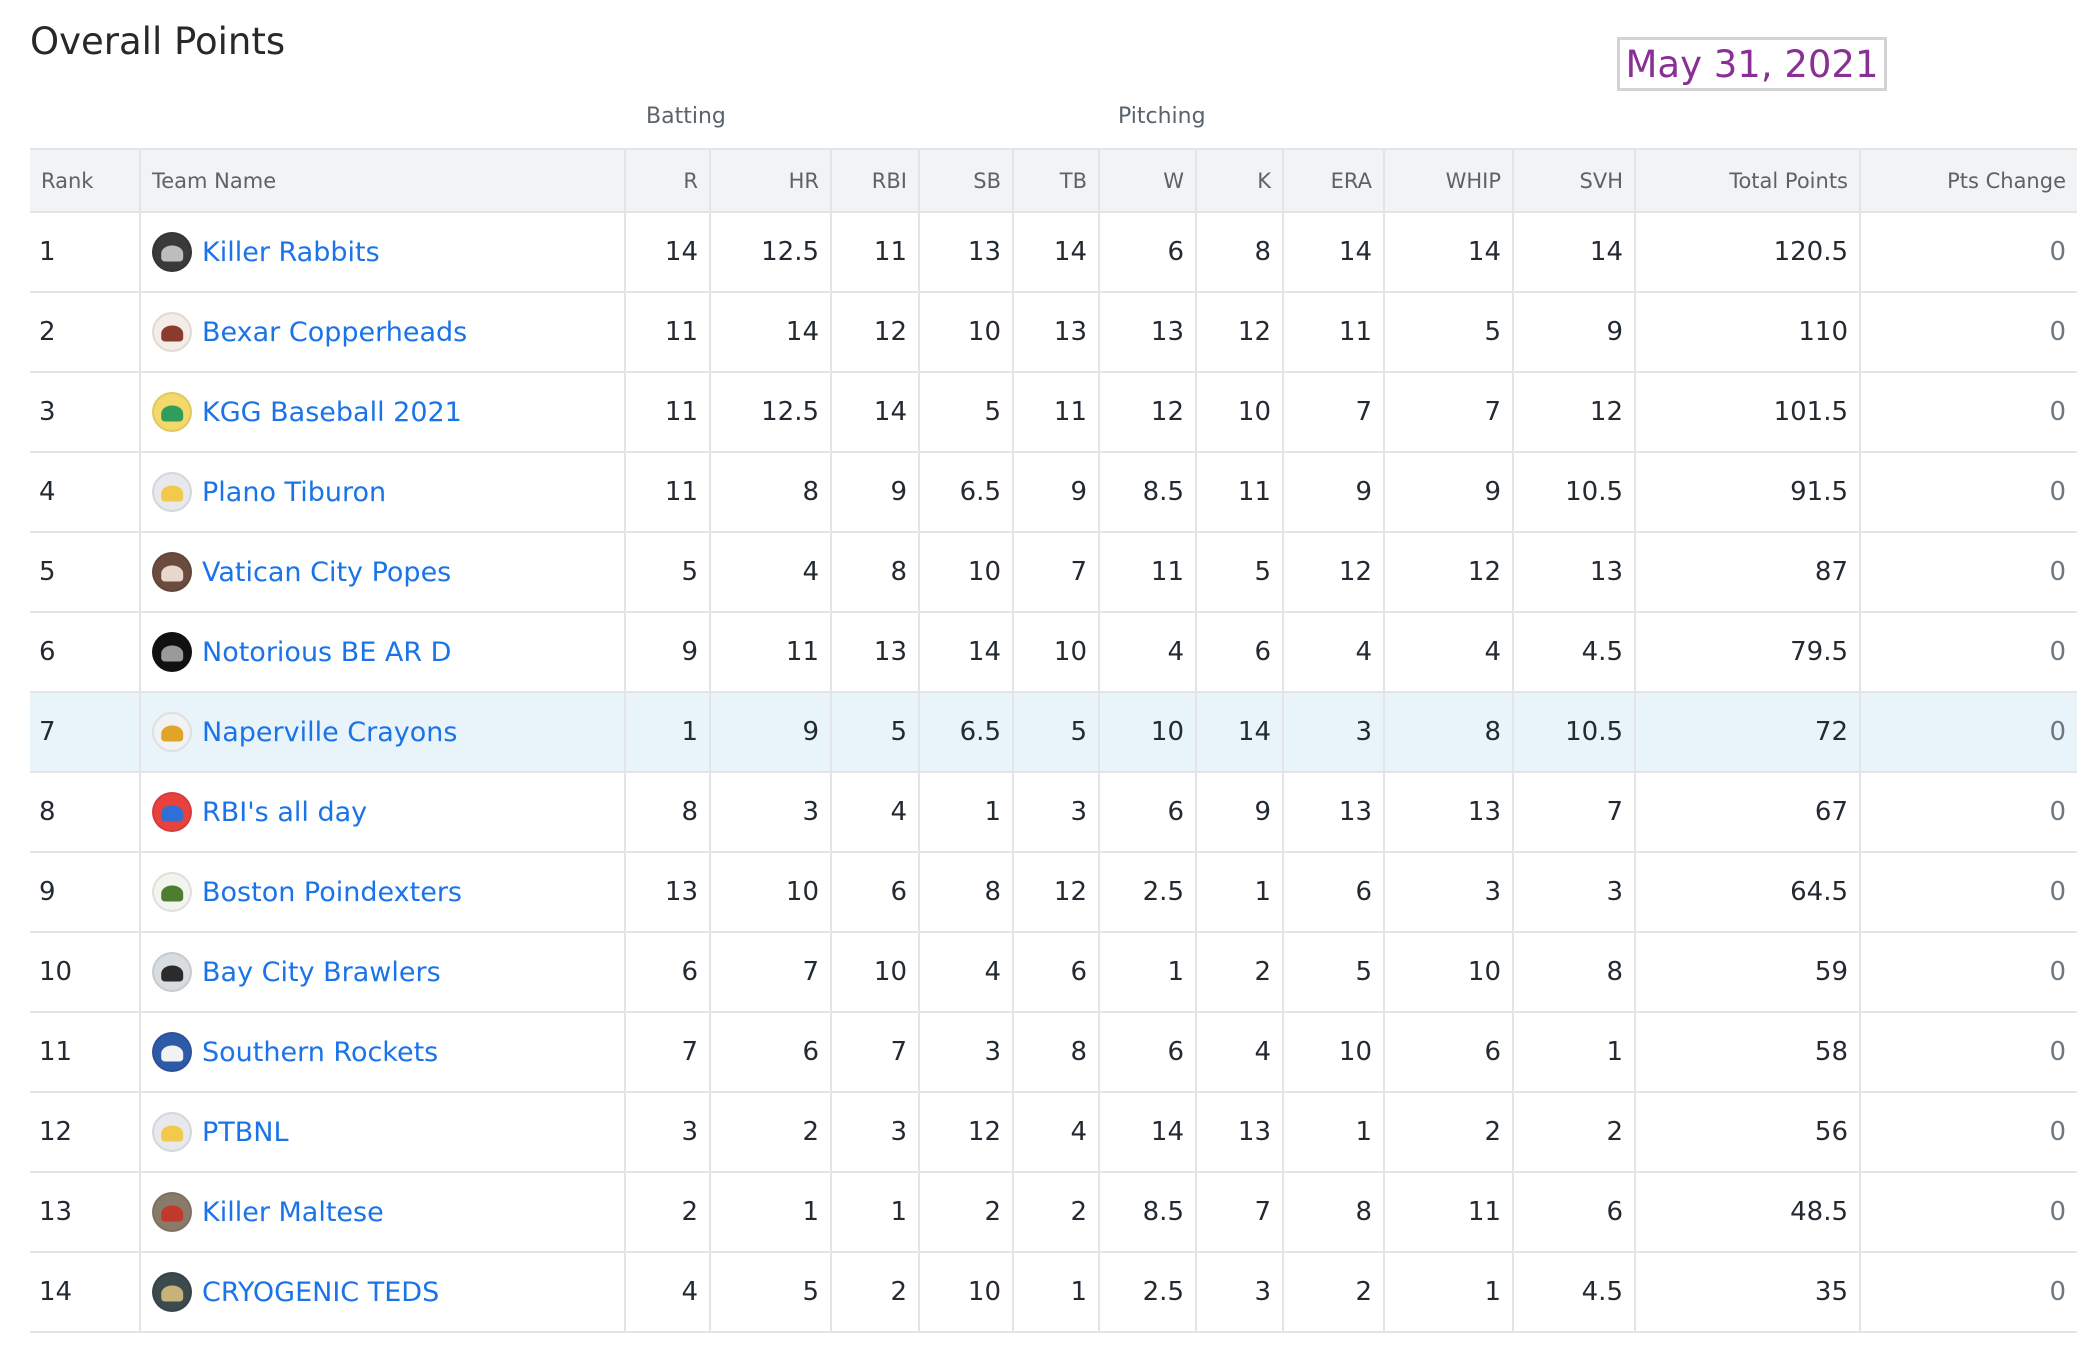 This screenshot has height=1350, width=2100. Describe the element at coordinates (966, 812) in the screenshot. I see `sb-cell: 1` at that location.